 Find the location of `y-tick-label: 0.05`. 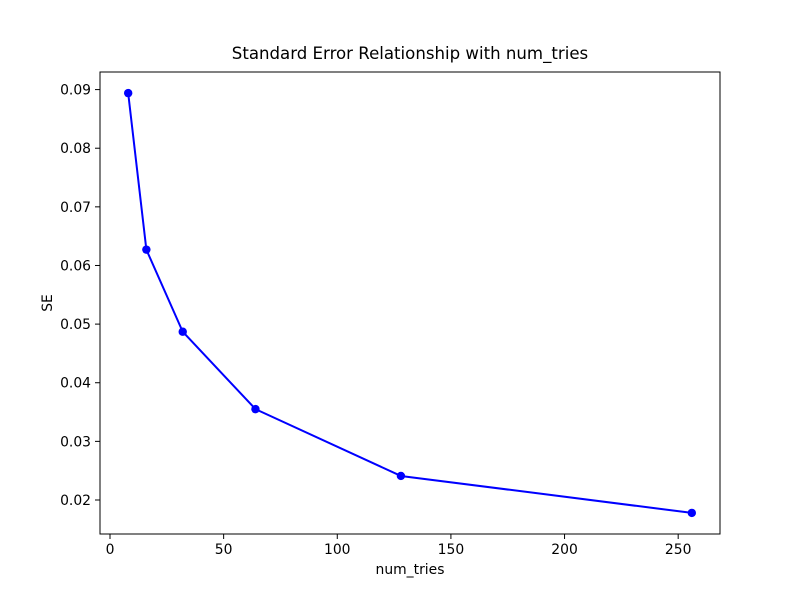

y-tick-label: 0.05 is located at coordinates (75, 325).